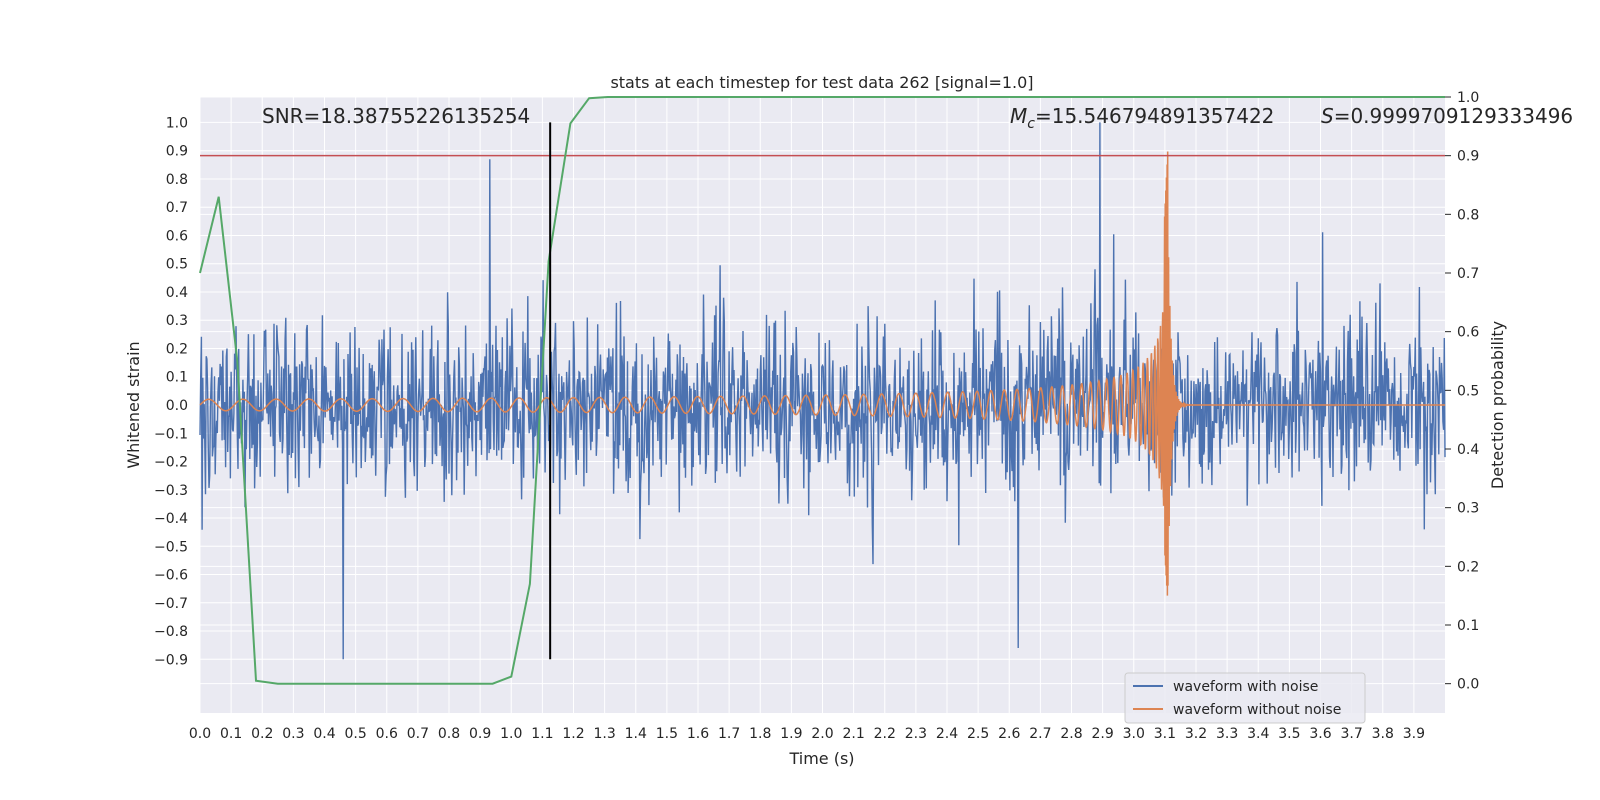 The width and height of the screenshot is (1600, 800). I want to click on x-tick-label: 2.8, so click(1071, 734).